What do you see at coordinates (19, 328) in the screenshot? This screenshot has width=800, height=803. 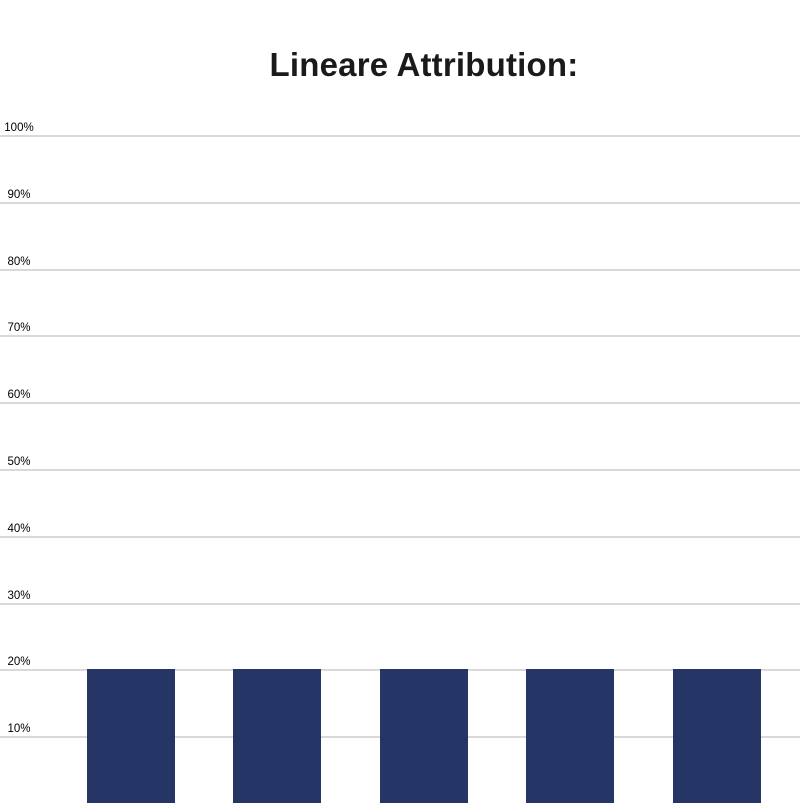 I see `y-tick-label-70: 70%` at bounding box center [19, 328].